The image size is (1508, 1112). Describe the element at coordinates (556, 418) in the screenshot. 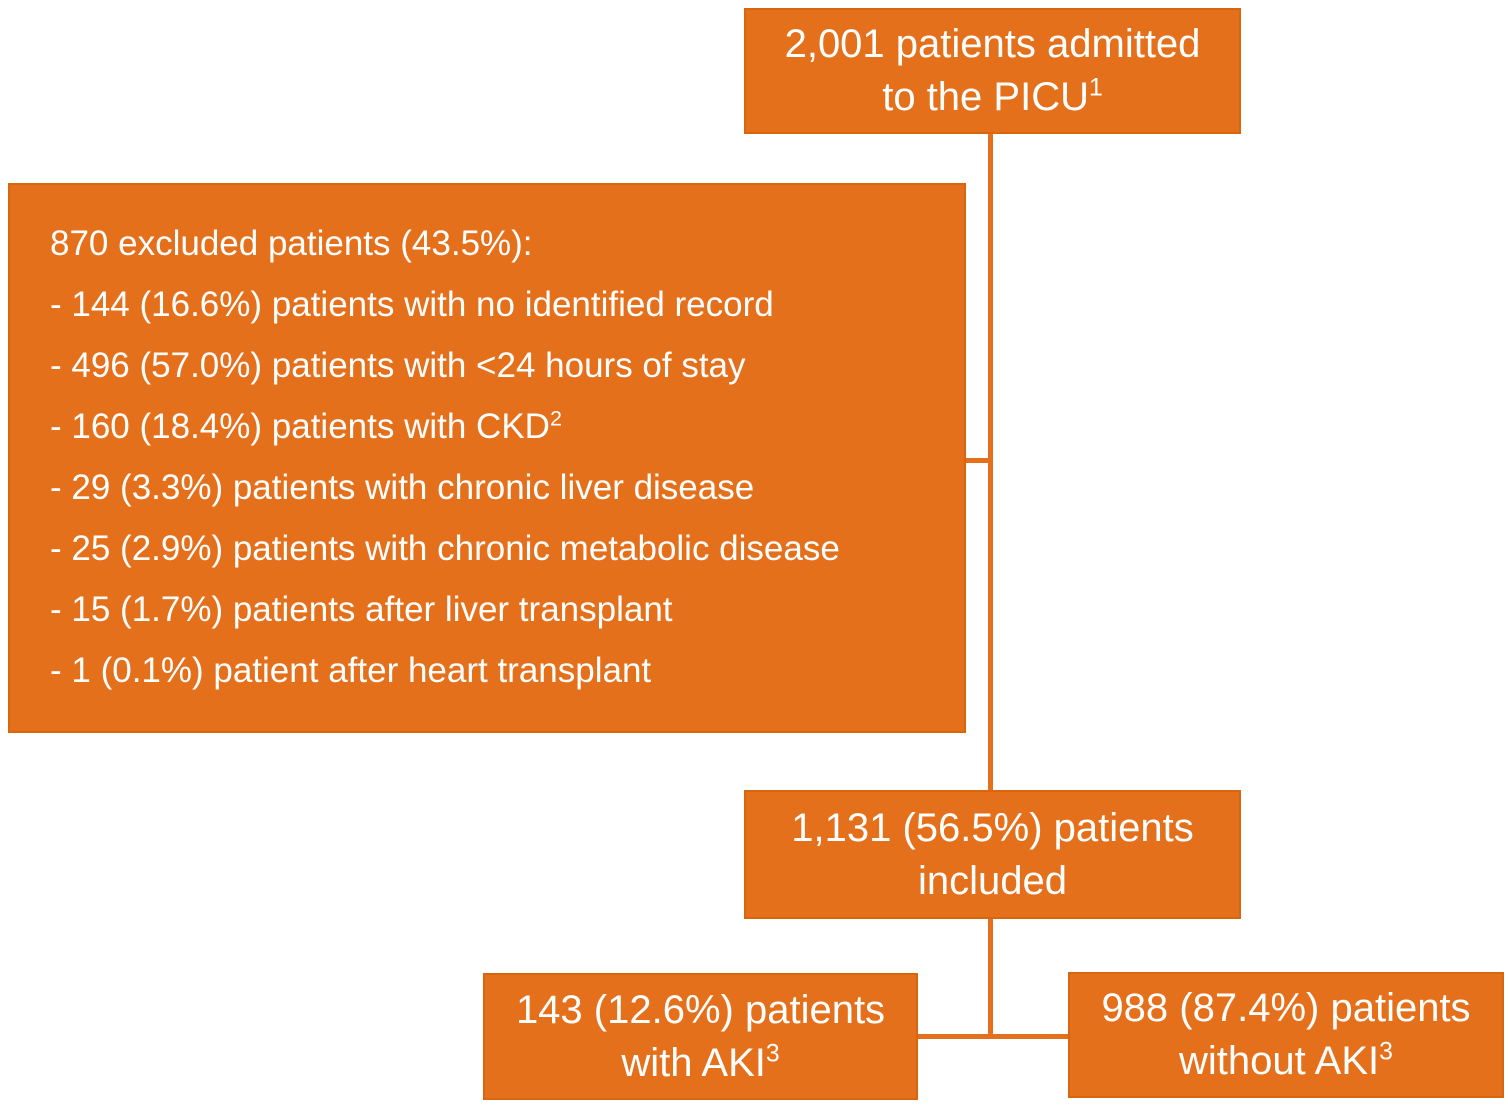

I see `superscript-2: 2` at that location.